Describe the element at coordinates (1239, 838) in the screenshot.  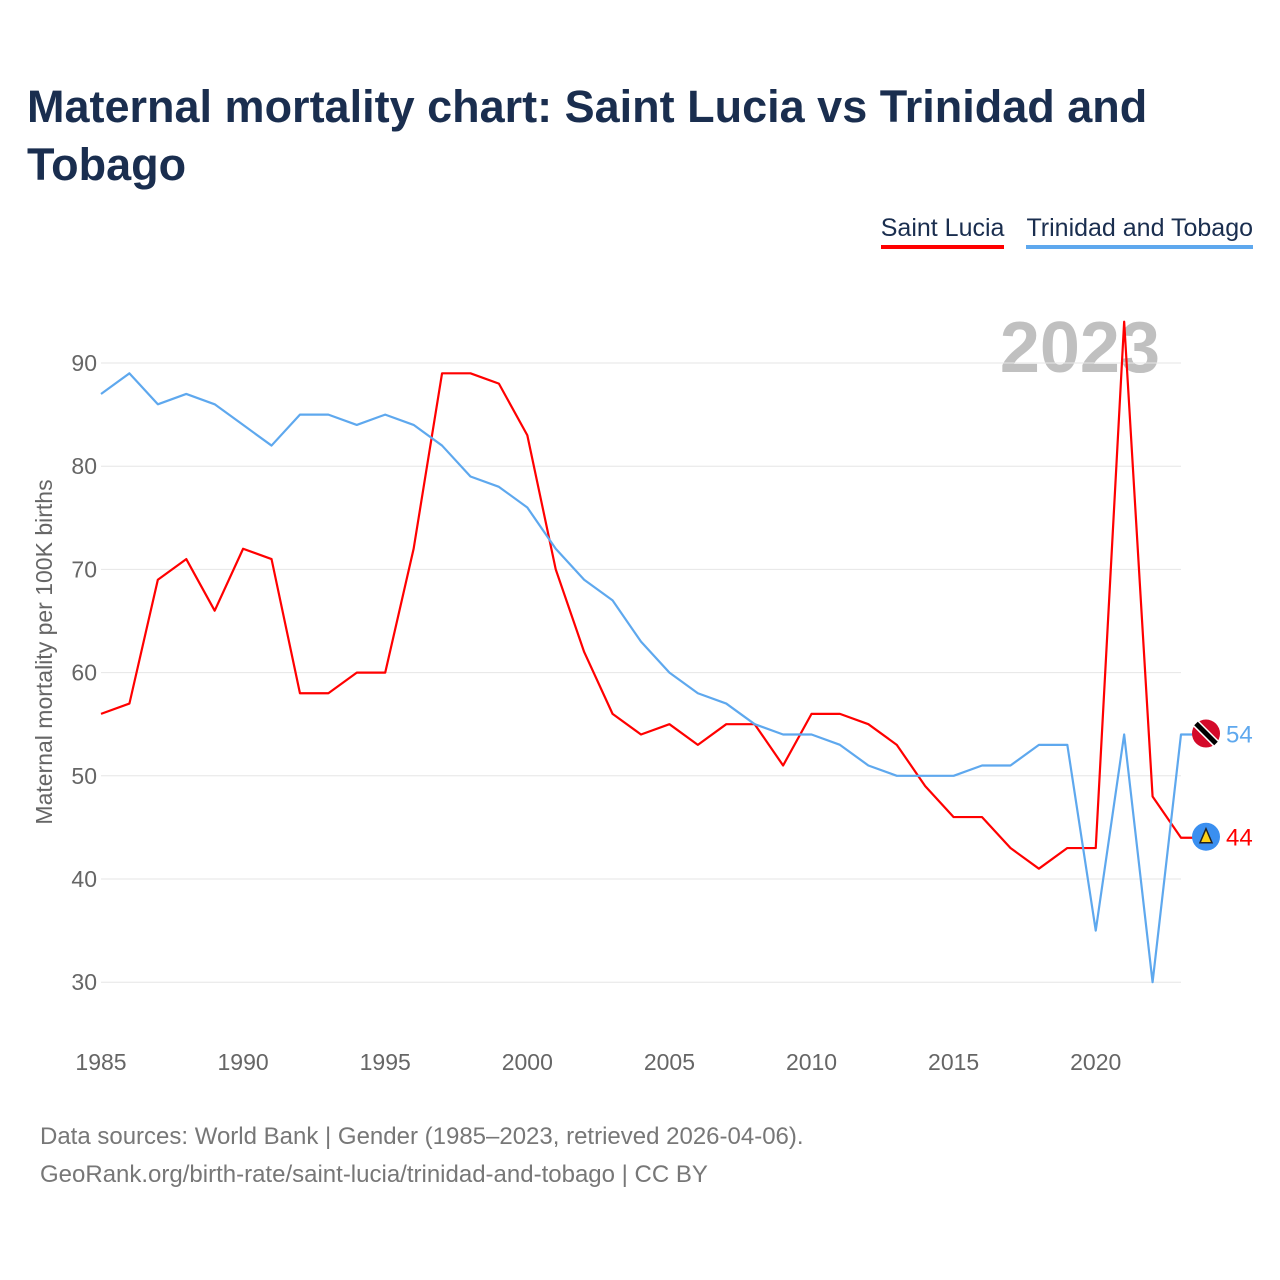
I see `end-value-label: 44` at that location.